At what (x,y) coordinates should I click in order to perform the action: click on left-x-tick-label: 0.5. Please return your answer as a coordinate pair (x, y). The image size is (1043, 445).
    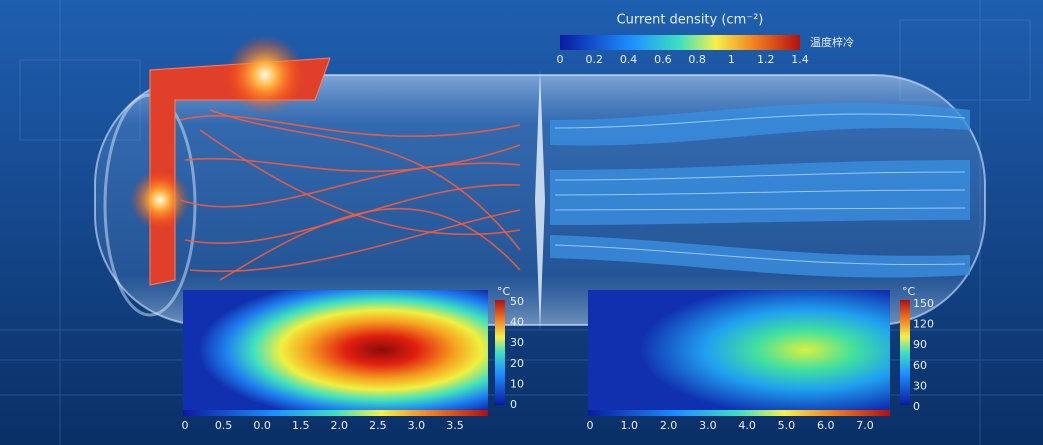
    Looking at the image, I should click on (224, 425).